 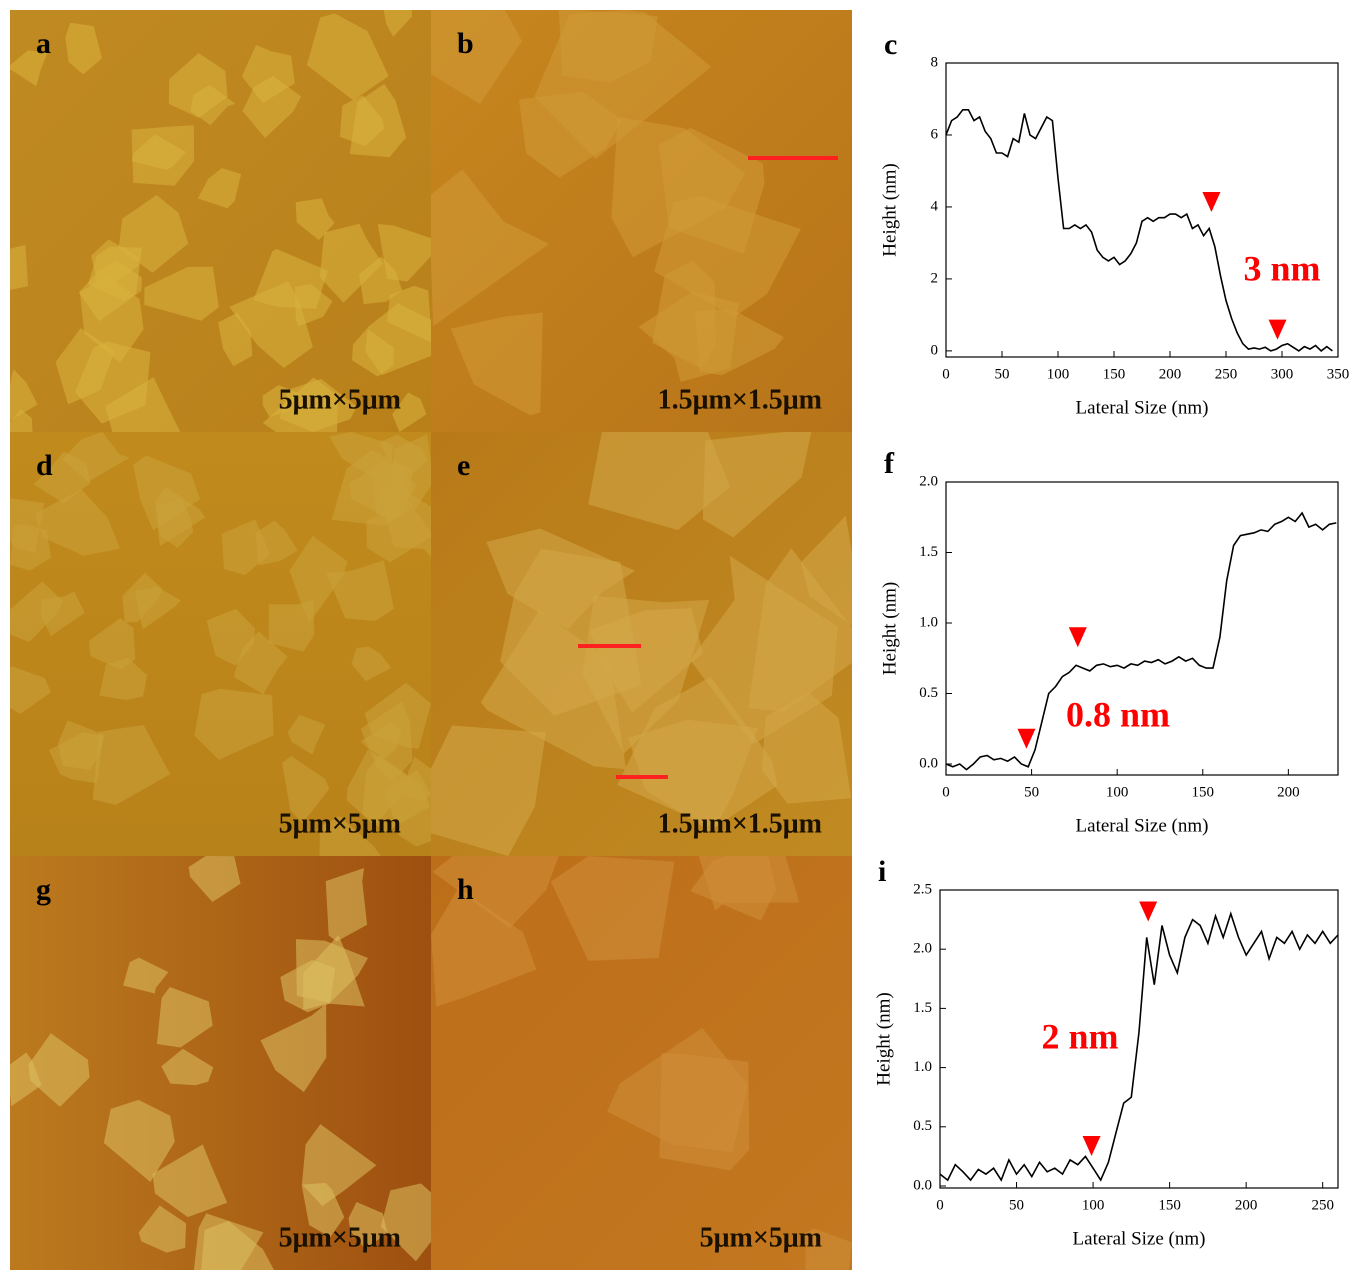 I want to click on y-tick-label: 2, so click(x=935, y=278).